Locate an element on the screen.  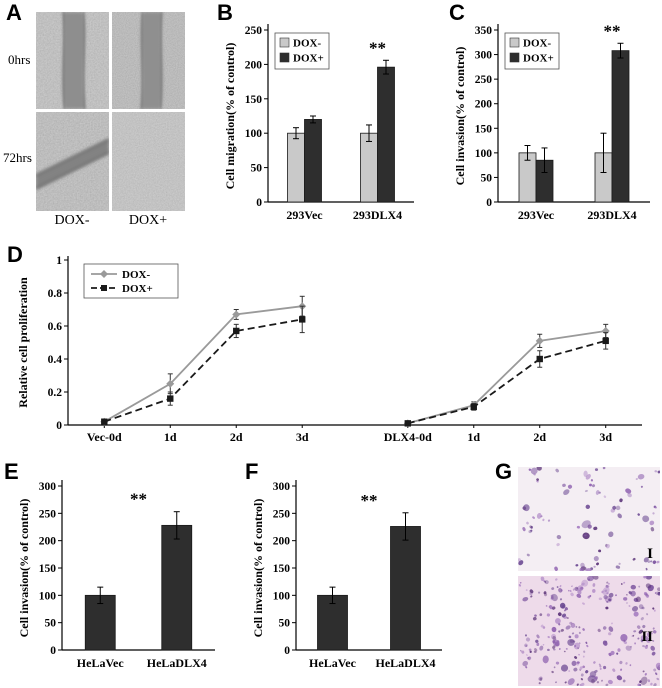
y-tick-label: 0 is located at coordinates (489, 203).